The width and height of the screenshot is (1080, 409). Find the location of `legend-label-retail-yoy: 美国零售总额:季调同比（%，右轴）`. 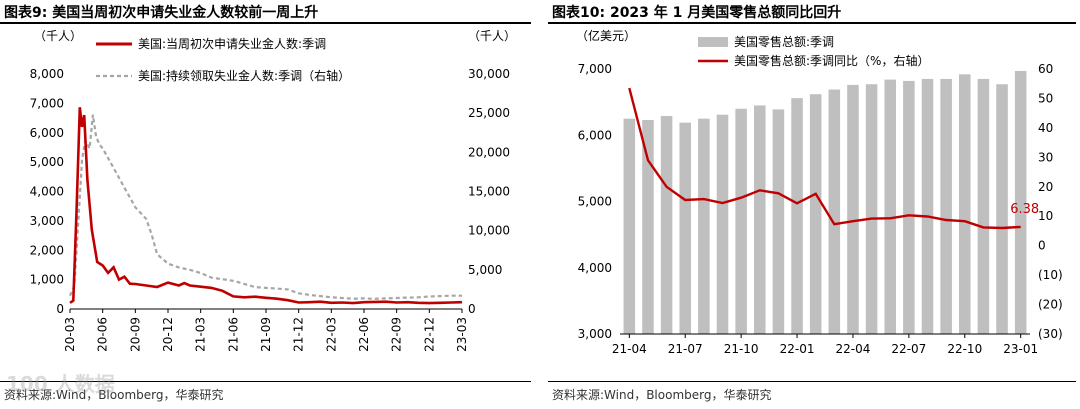

legend-label-retail-yoy: 美国零售总额:季调同比（%，右轴） is located at coordinates (831, 60).